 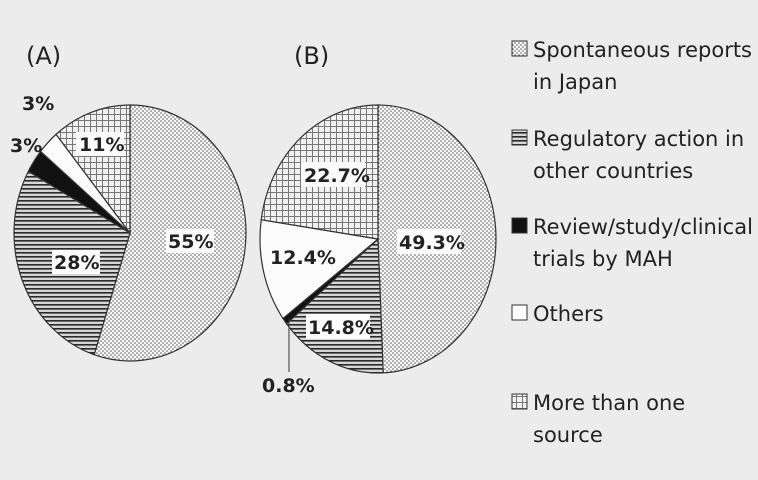 I want to click on pie-b-label-others: 12.4%, so click(x=303, y=258).